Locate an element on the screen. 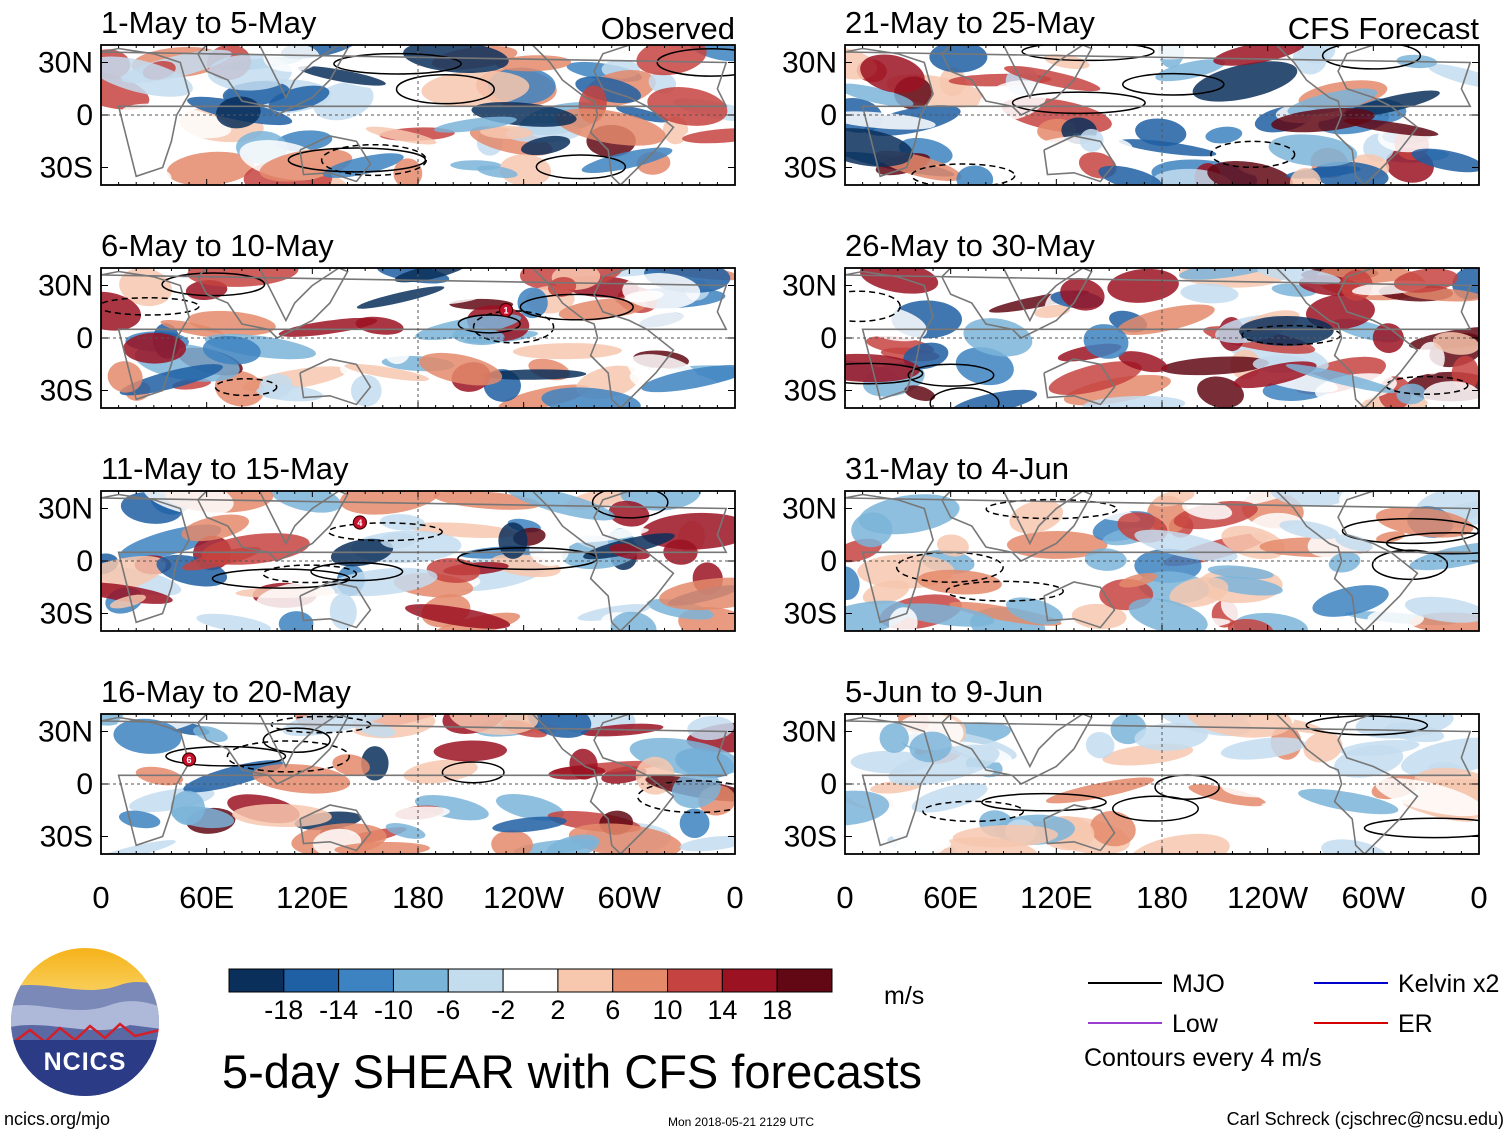 The height and width of the screenshot is (1142, 1510). shear-field is located at coordinates (418, 115).